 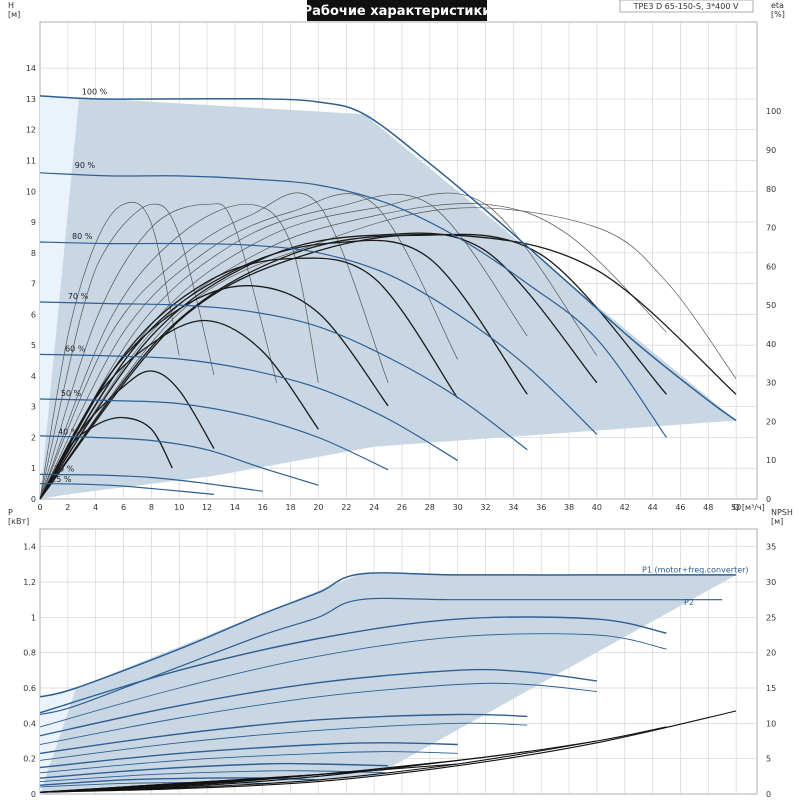 I want to click on head-curve-label: 70 %, so click(x=78, y=296).